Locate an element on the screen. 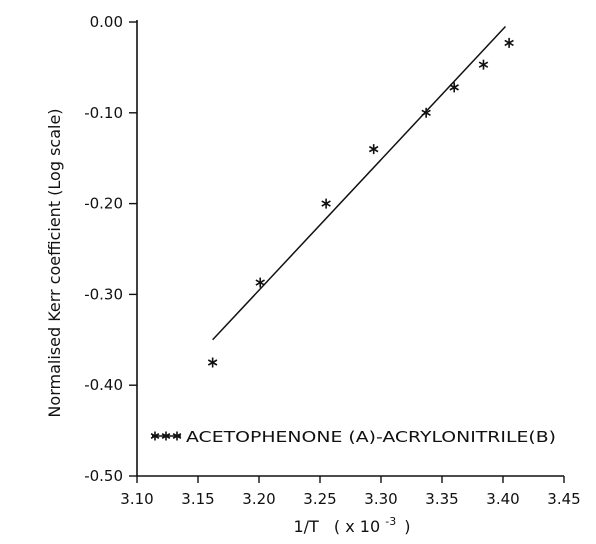  x-tick-label: 3.25 is located at coordinates (319, 499).